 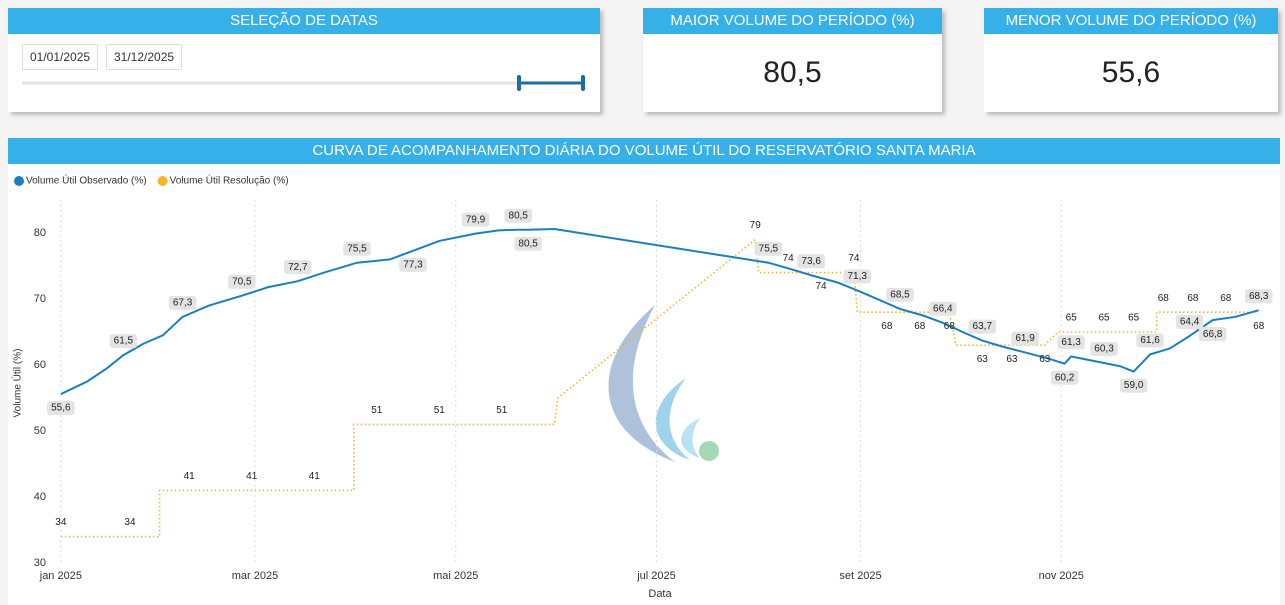 I want to click on watermark-logo, so click(x=663, y=383).